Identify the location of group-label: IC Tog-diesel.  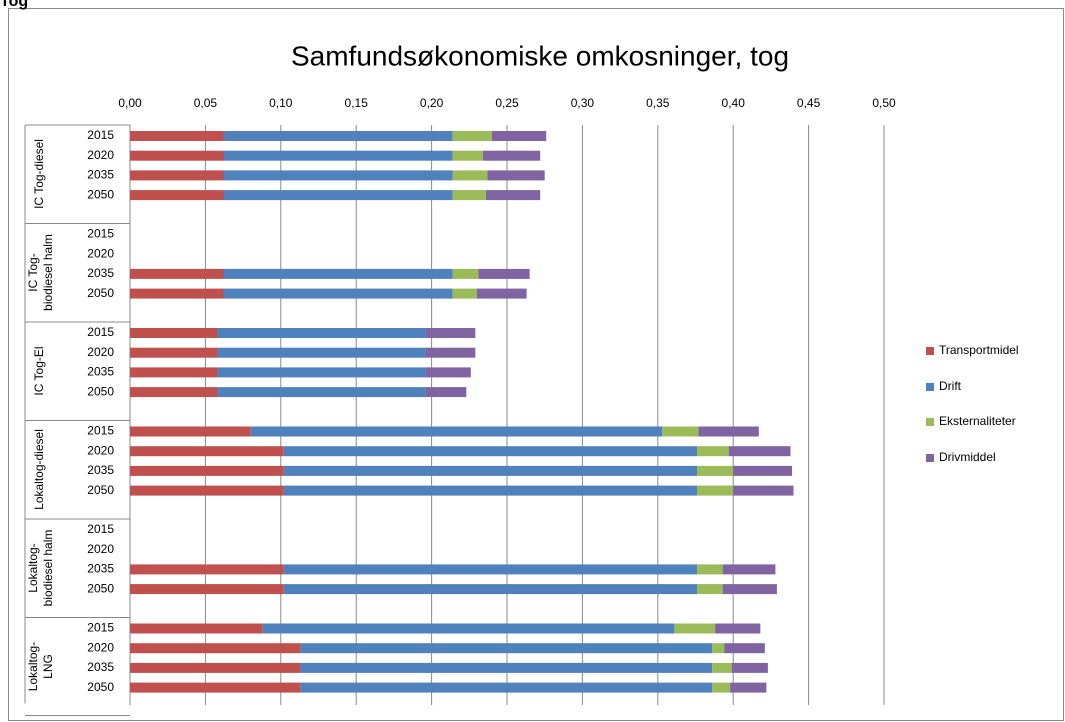
(39, 174).